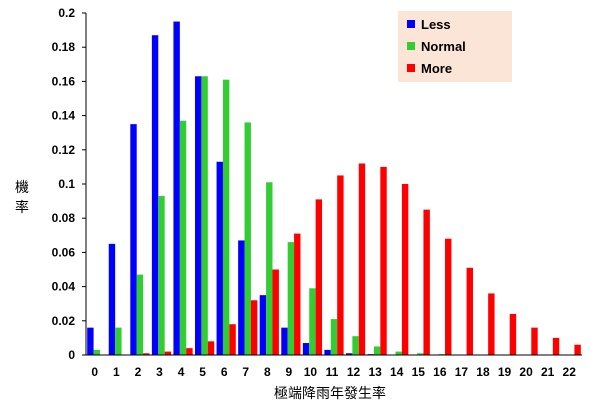  What do you see at coordinates (354, 372) in the screenshot?
I see `x-tick-label: 12` at bounding box center [354, 372].